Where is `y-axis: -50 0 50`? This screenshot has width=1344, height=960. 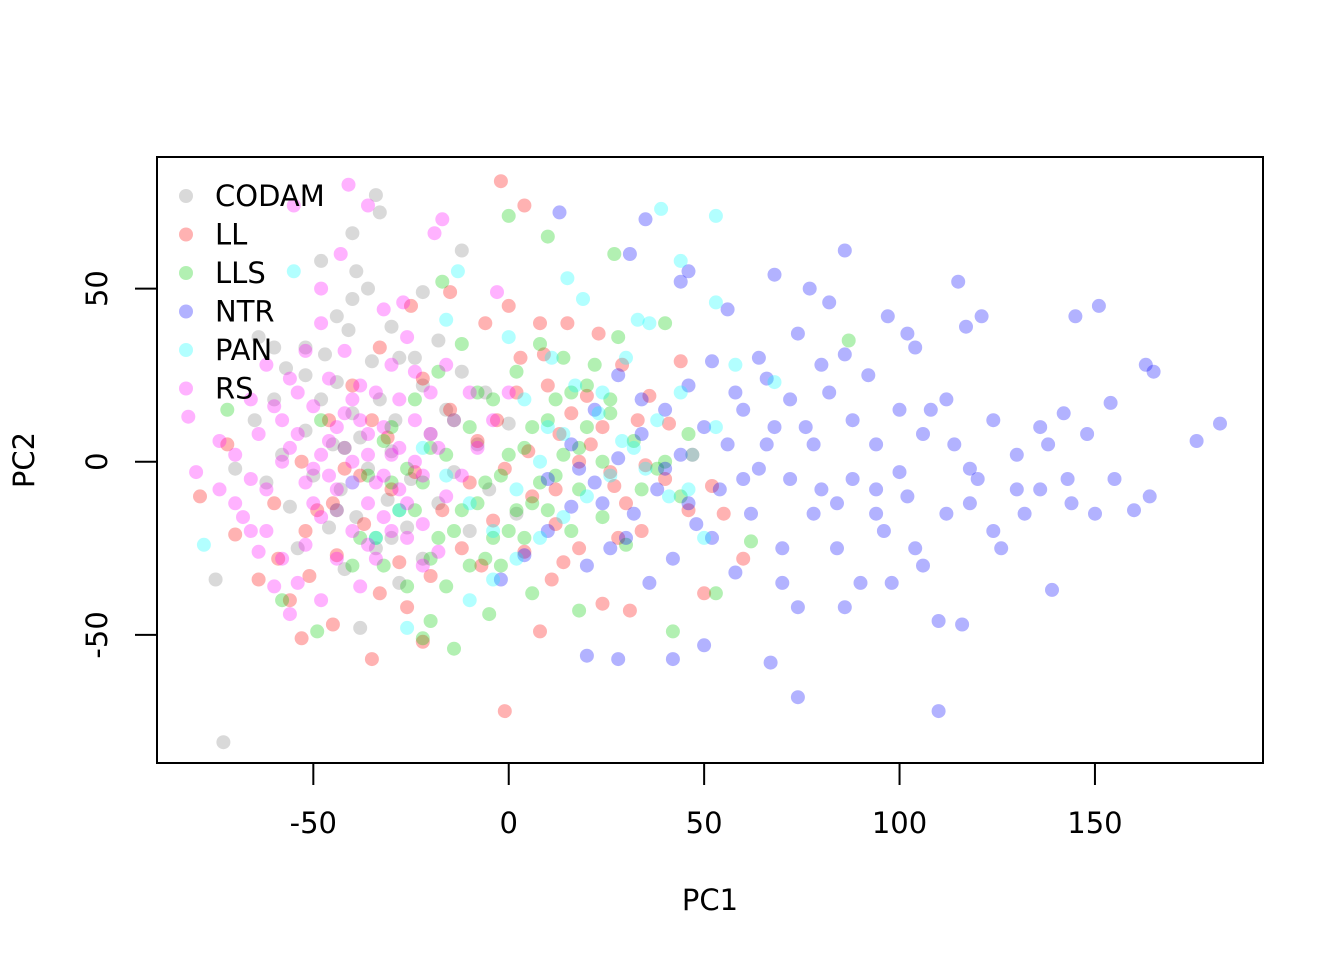
y-axis: -50 0 50 is located at coordinates (119, 464).